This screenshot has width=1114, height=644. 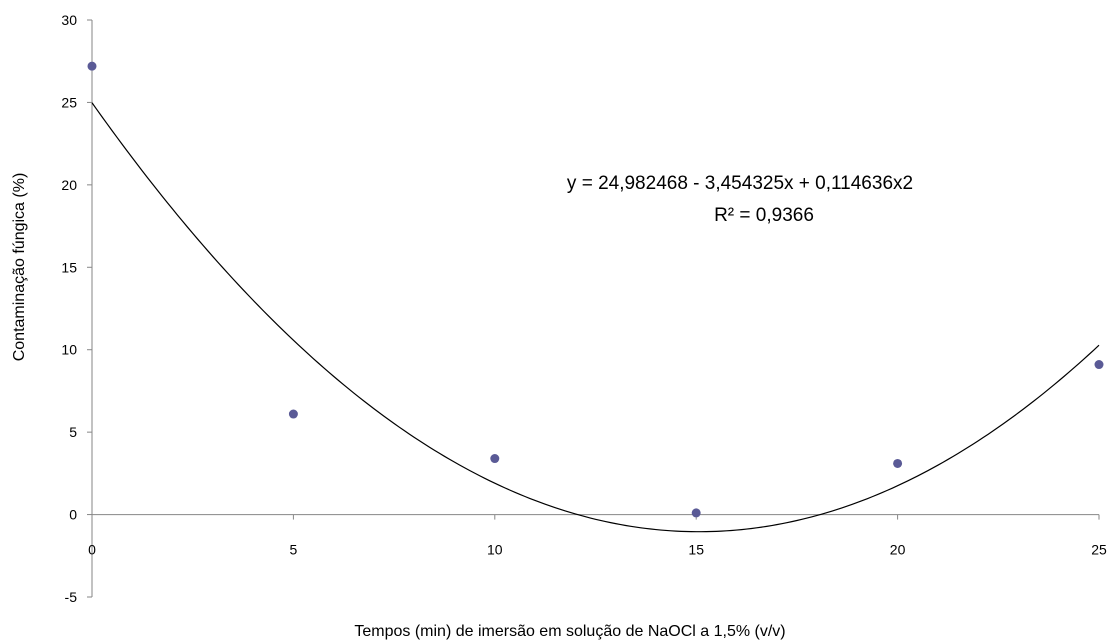 I want to click on y-tick-label: 25, so click(x=69, y=102).